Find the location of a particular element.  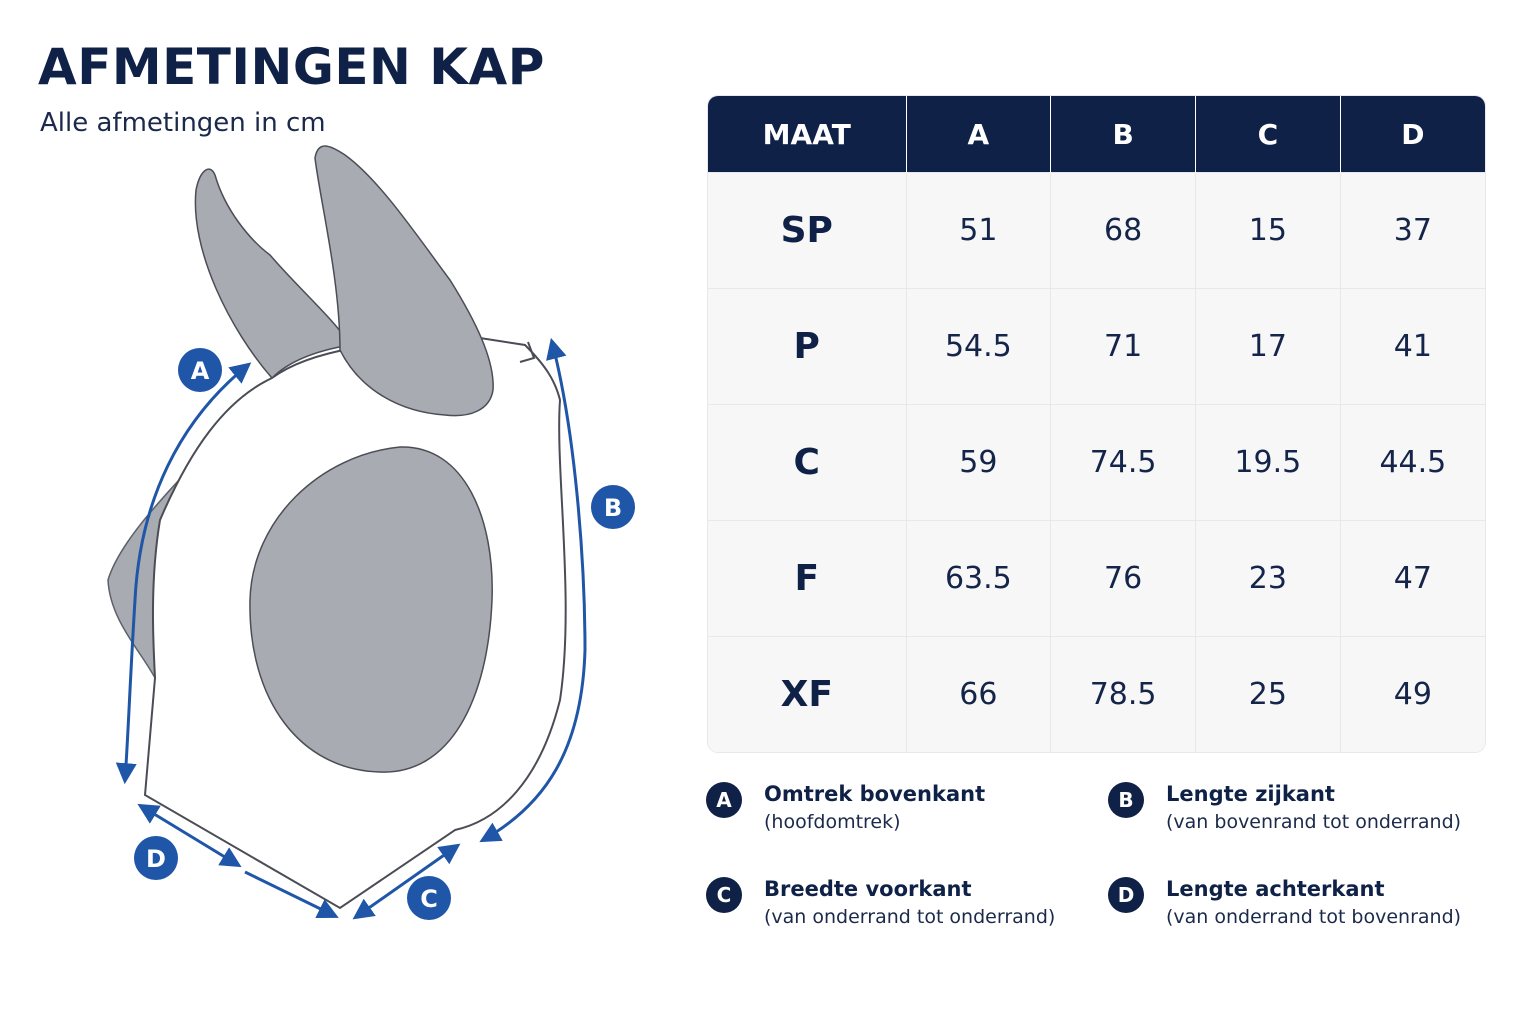

value-cell: 66 is located at coordinates (979, 694).